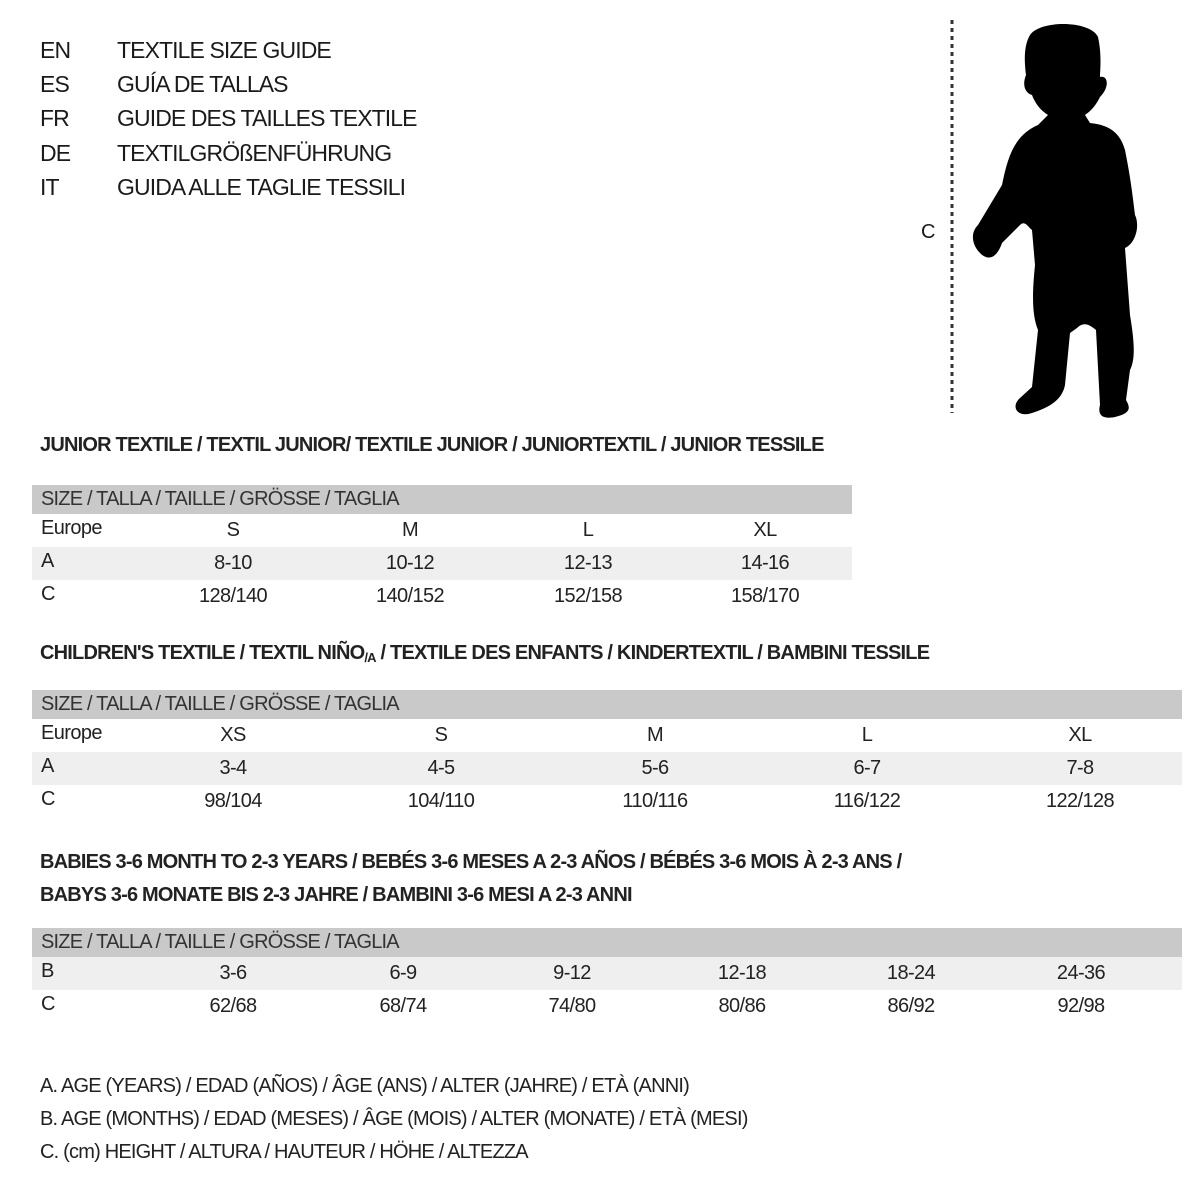 The width and height of the screenshot is (1200, 1200). What do you see at coordinates (47, 971) in the screenshot?
I see `row-label: B` at bounding box center [47, 971].